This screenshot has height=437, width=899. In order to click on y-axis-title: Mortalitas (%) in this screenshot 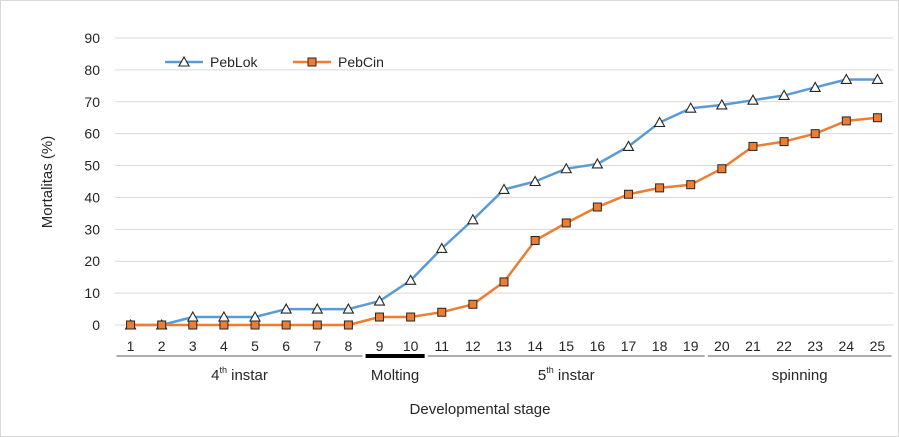, I will do `click(47, 182)`.